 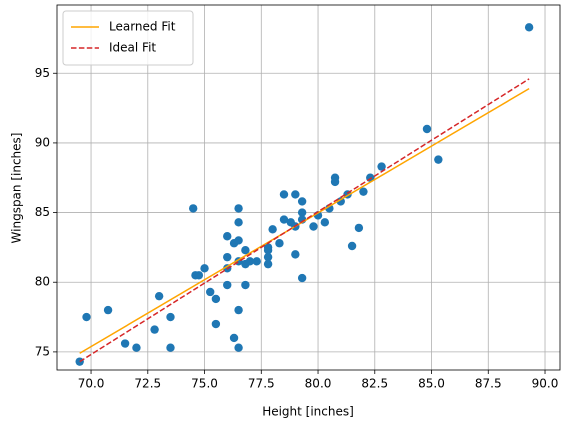 I want to click on x-tick-label: 87.5, so click(x=488, y=384).